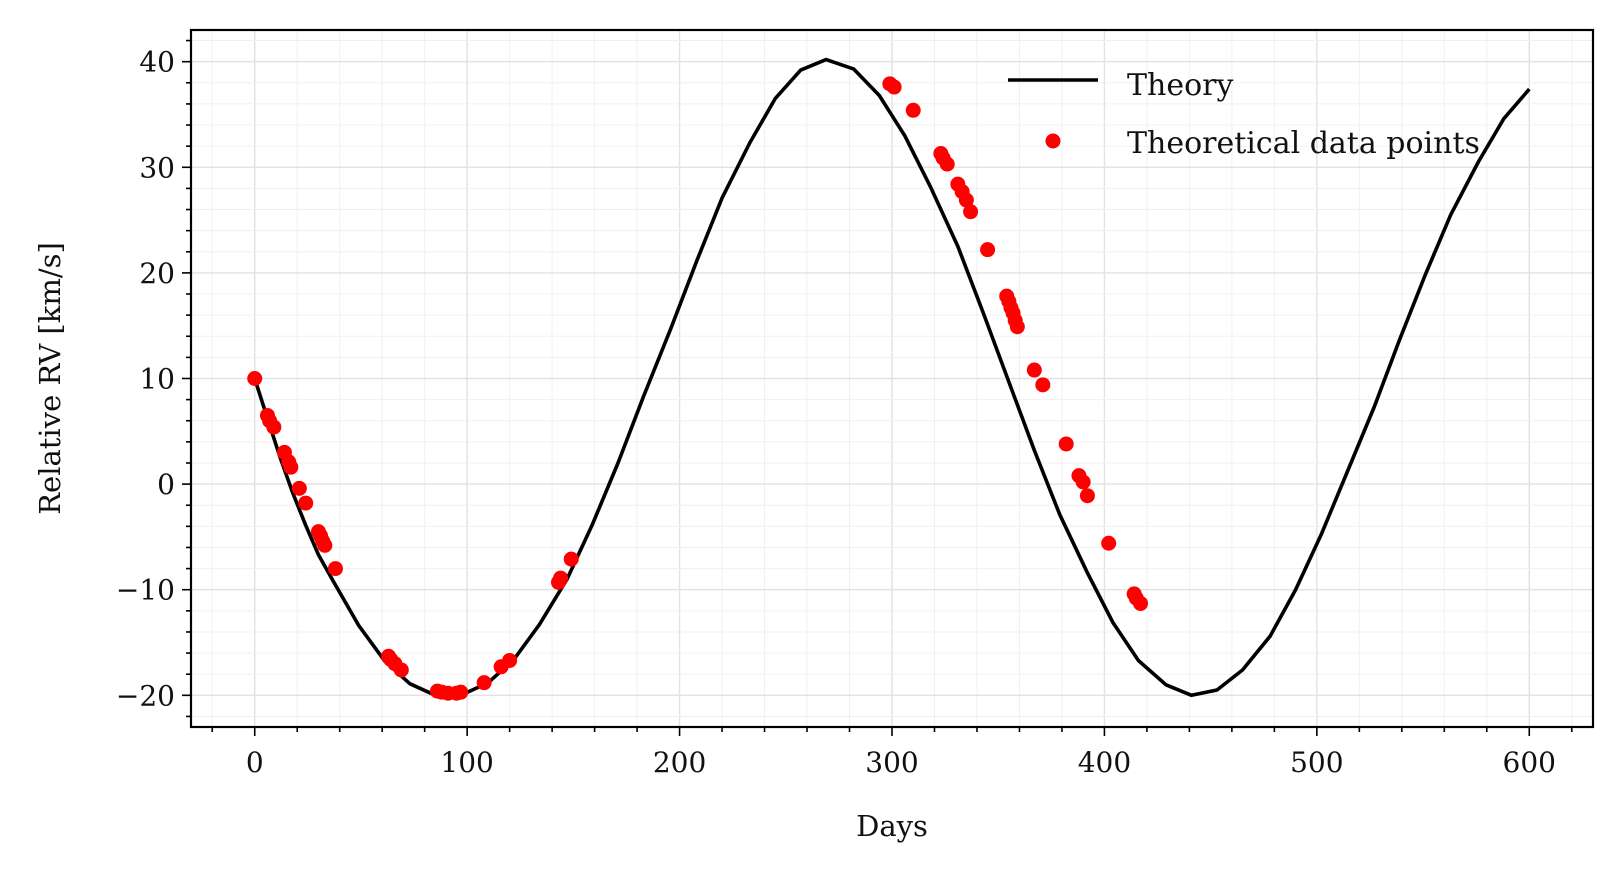 The height and width of the screenshot is (872, 1616). Describe the element at coordinates (1303, 143) in the screenshot. I see `legend-label-data-points: Theoretical data points` at that location.